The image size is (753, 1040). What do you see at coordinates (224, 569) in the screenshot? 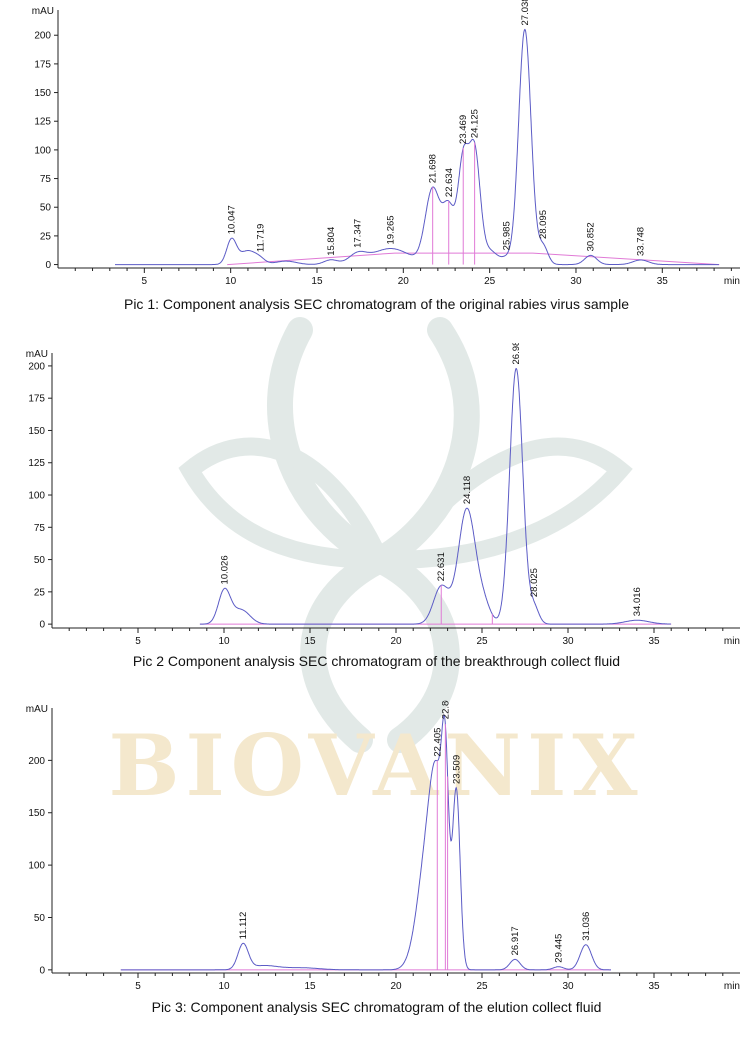
I see `peak-label: 10.026` at bounding box center [224, 569].